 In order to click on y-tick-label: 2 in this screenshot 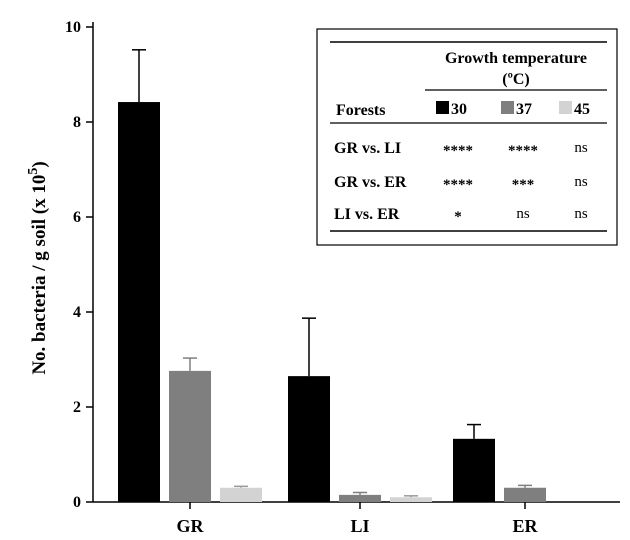, I will do `click(77, 407)`.